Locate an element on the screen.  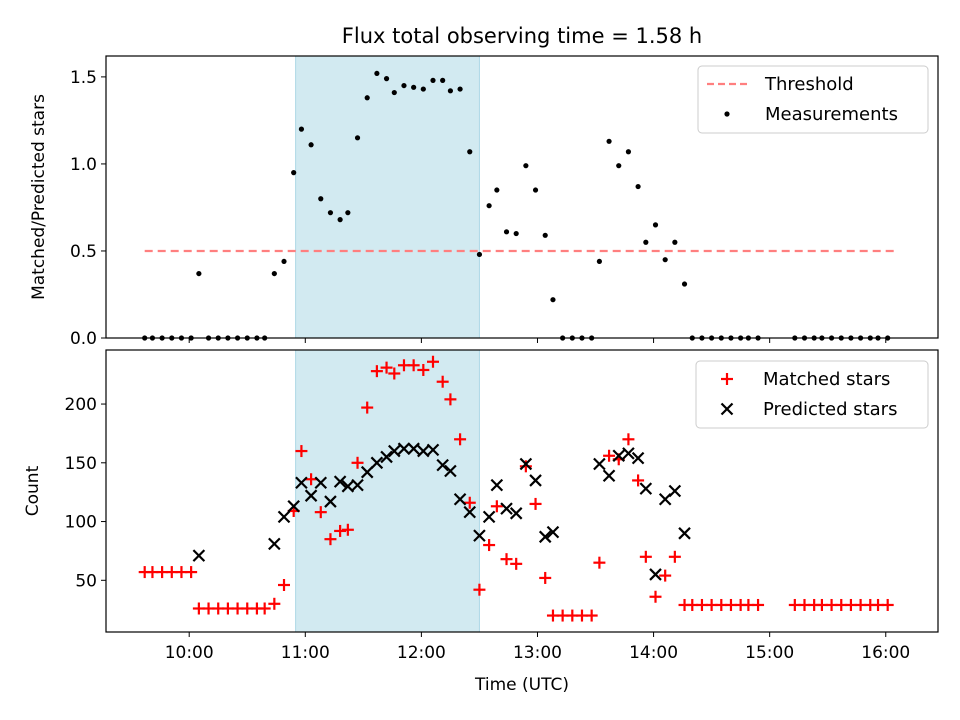
top-legend-box is located at coordinates (813, 99).